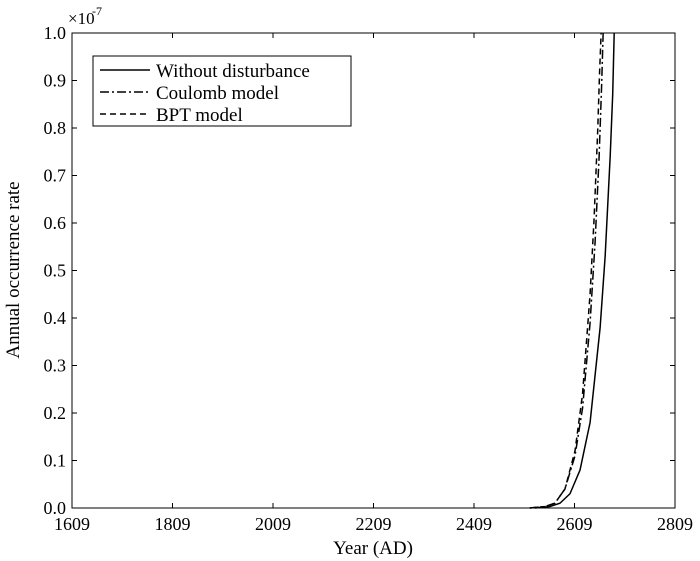 This screenshot has width=700, height=561. Describe the element at coordinates (55, 318) in the screenshot. I see `y-tick-label: 0.4` at that location.